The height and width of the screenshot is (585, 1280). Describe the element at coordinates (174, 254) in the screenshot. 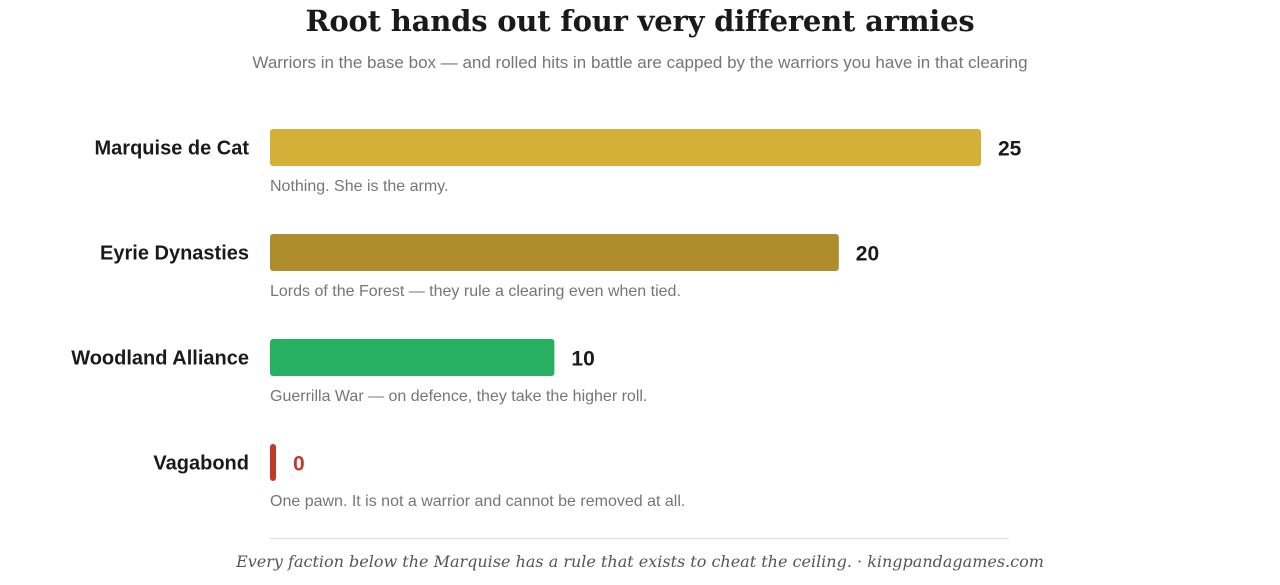

I see `category-label-eyrie-dynasties: Eyrie Dynasties` at that location.